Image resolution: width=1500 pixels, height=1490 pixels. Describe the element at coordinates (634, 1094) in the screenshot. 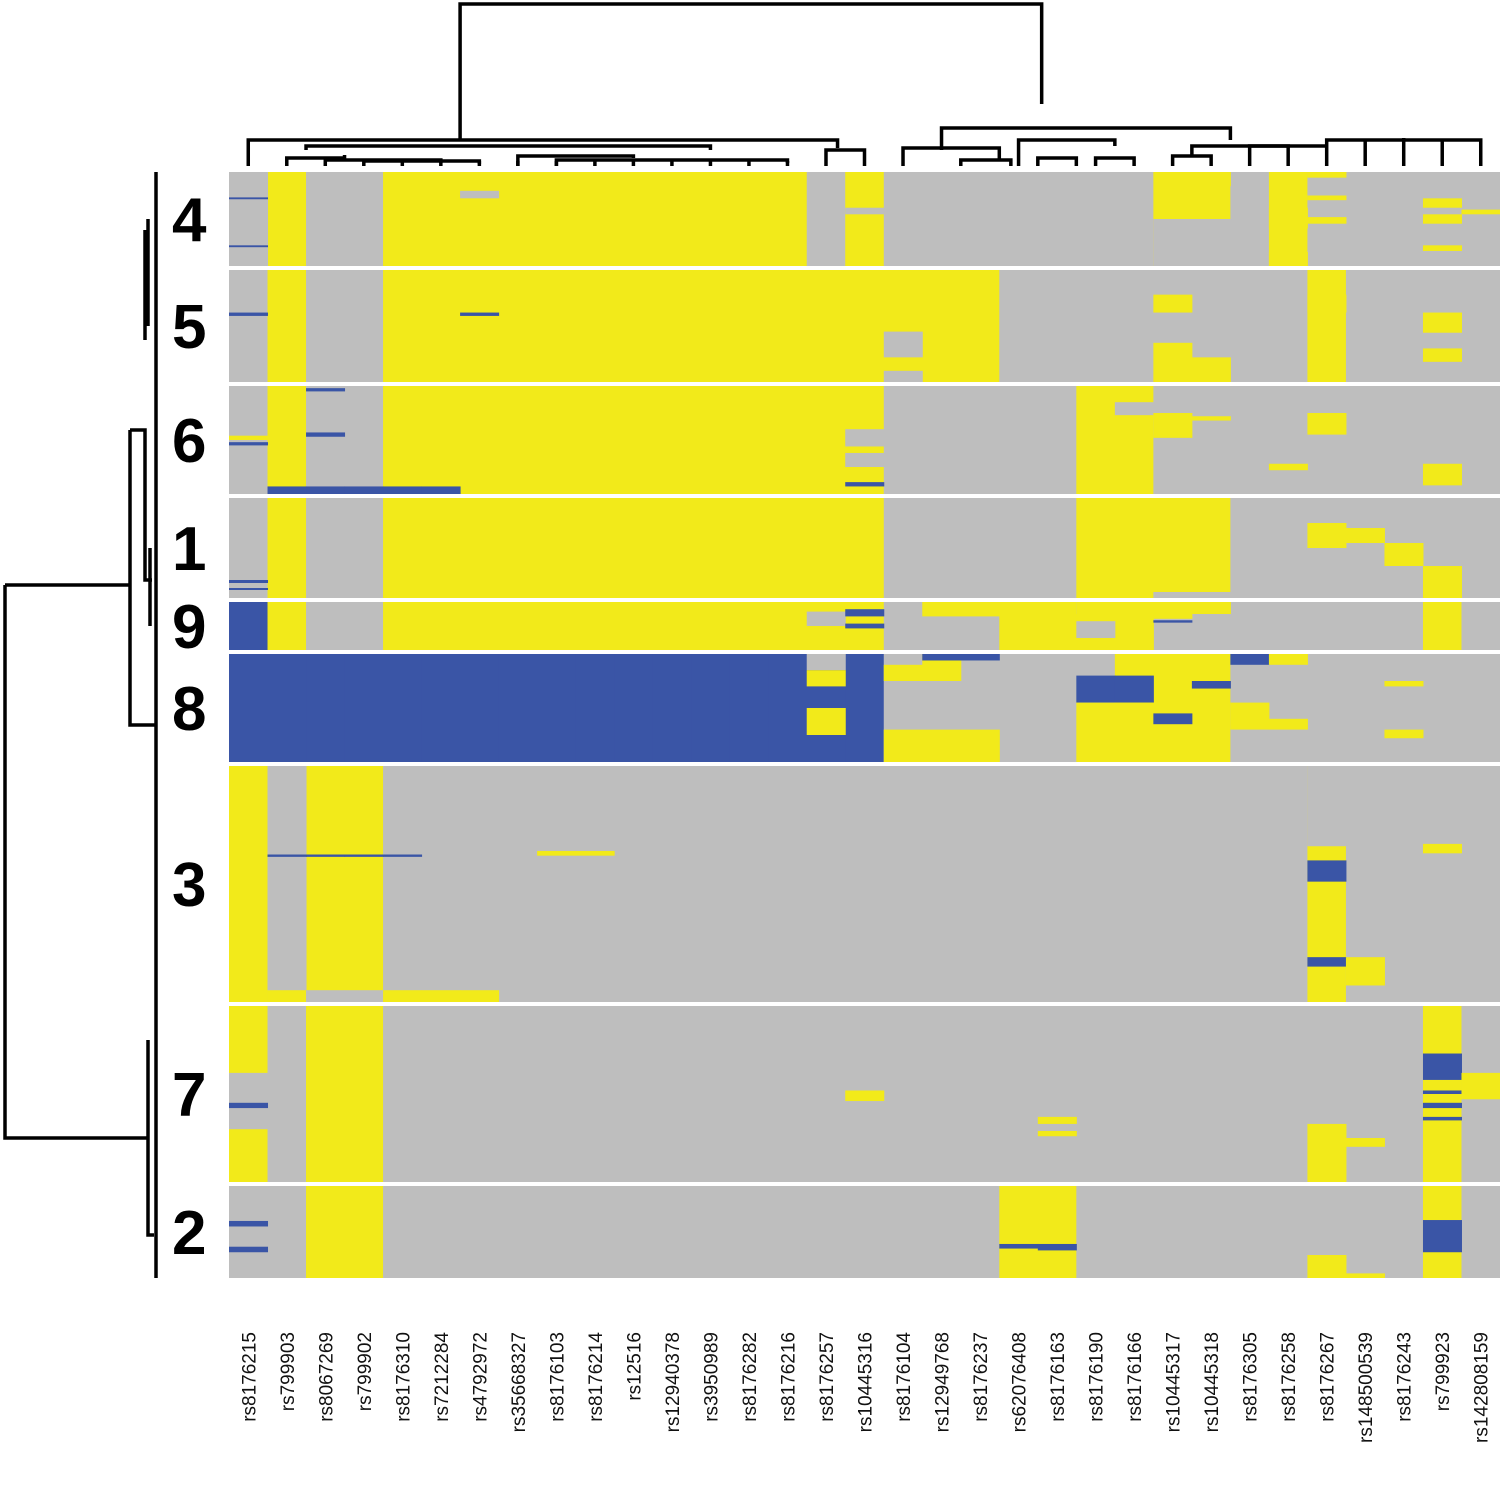

I see `heatmap-cell-7-rs12516` at that location.